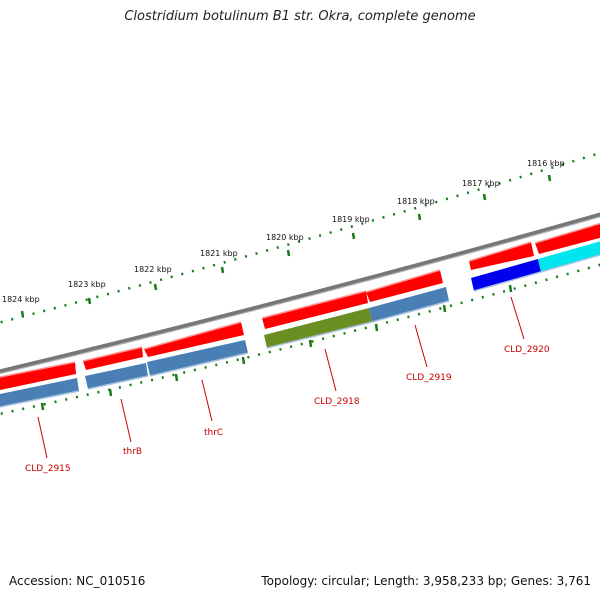  What do you see at coordinates (416, 201) in the screenshot?
I see `scale-label: 1818 kbp` at bounding box center [416, 201].